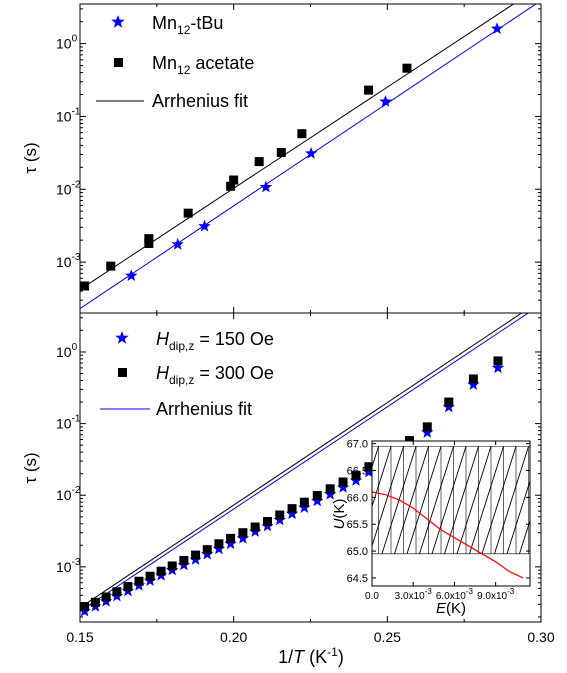  I want to click on top-legend-entry-2: Mn12 acetate, so click(184, 65).